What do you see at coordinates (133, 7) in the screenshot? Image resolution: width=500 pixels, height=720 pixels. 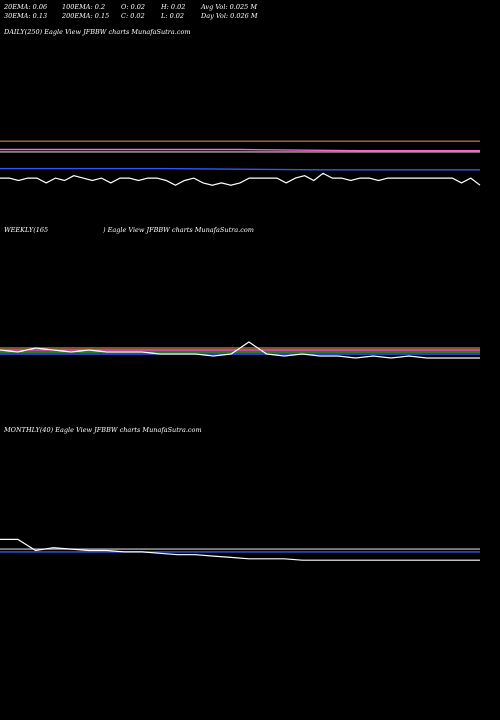 I see `open-stat: O: 0.02` at bounding box center [133, 7].